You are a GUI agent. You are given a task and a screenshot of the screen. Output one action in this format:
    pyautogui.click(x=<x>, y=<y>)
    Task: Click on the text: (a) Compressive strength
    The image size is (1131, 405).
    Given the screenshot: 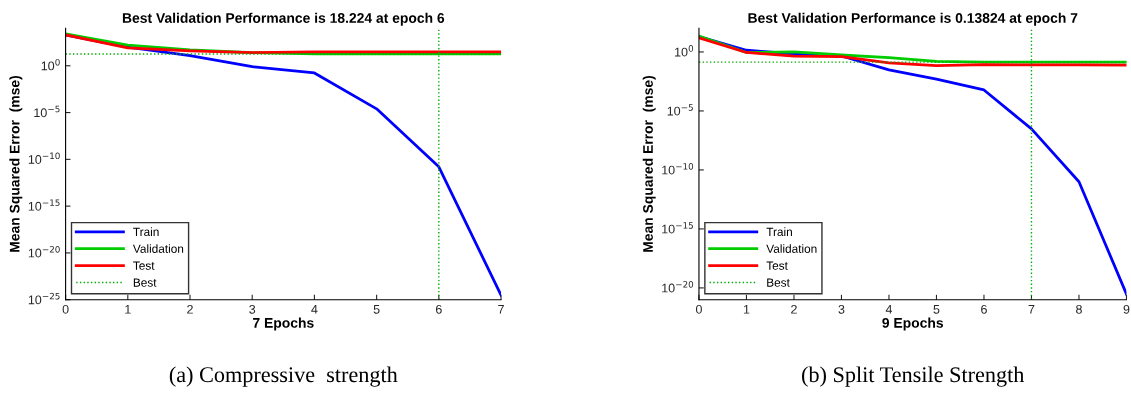 What is the action you would take?
    pyautogui.click(x=283, y=376)
    